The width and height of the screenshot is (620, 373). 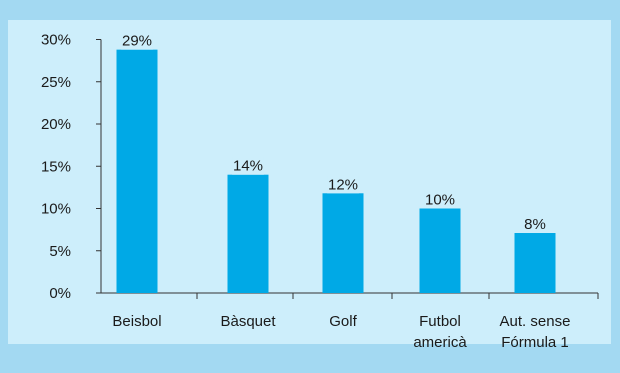 I want to click on x-category-label-line: Fórmula 1, so click(x=535, y=342).